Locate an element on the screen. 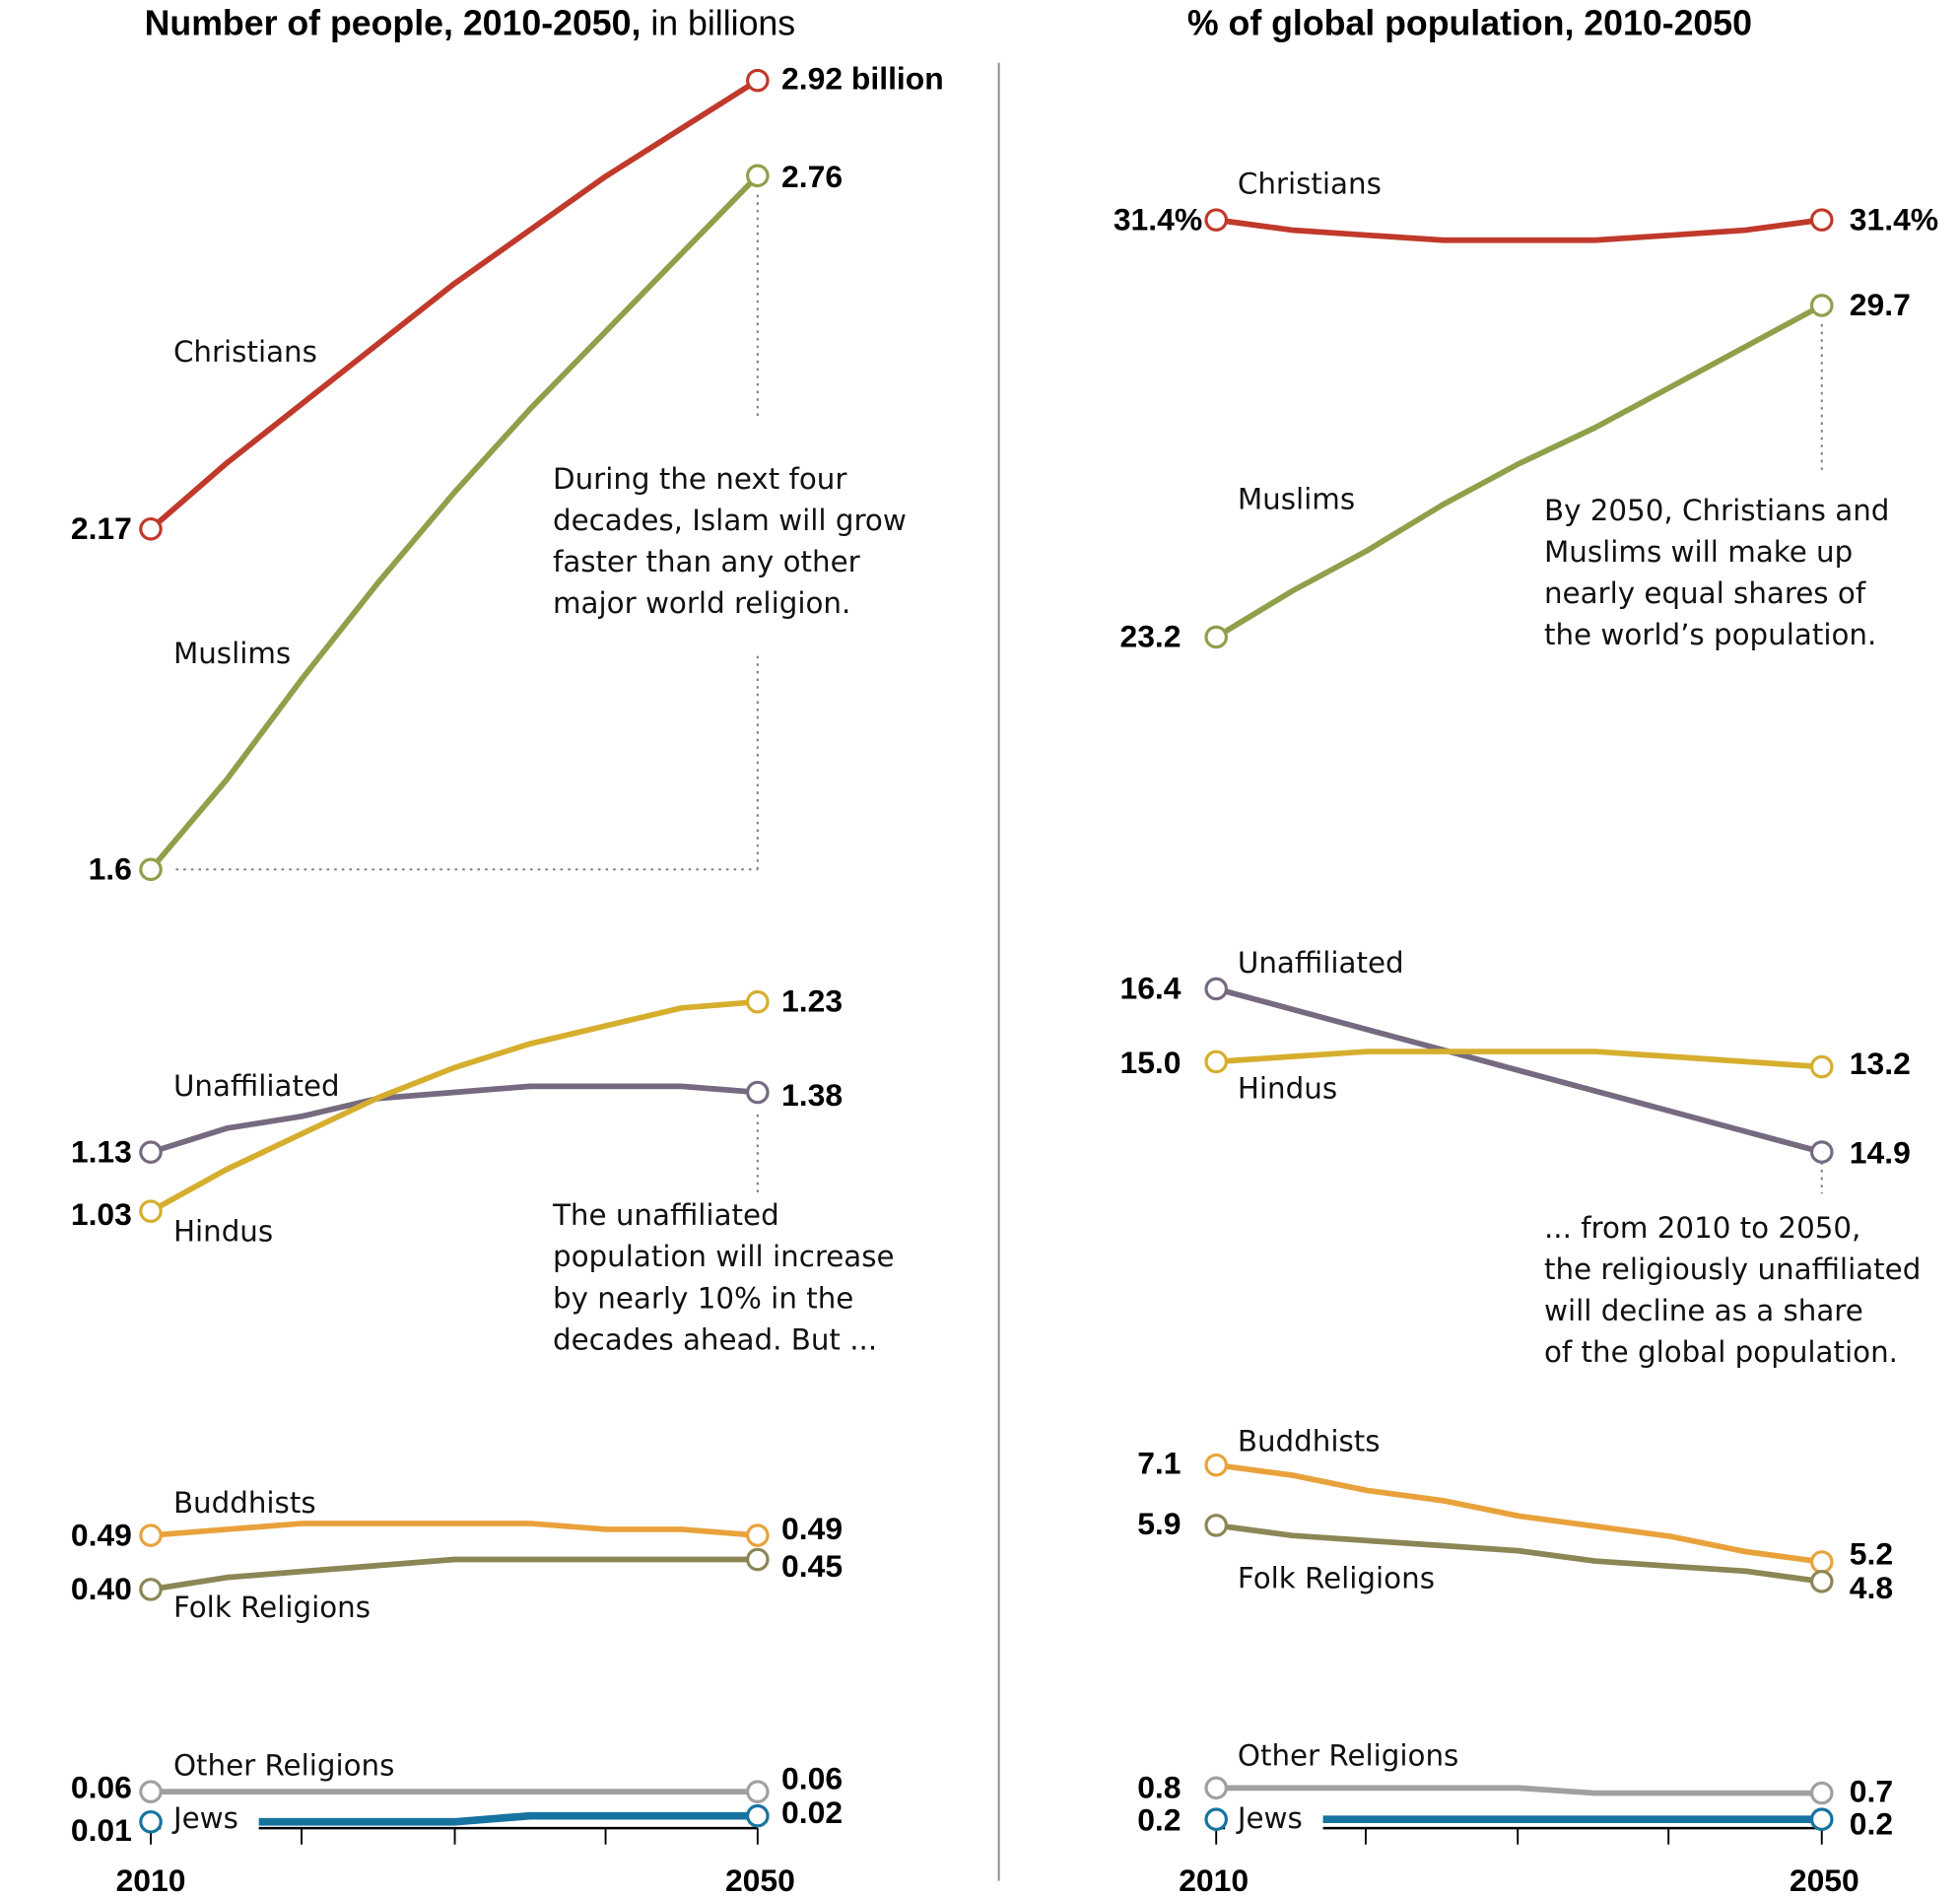 The width and height of the screenshot is (1960, 1896). series-jews: Jews 0.2 0.2 is located at coordinates (1515, 1819).